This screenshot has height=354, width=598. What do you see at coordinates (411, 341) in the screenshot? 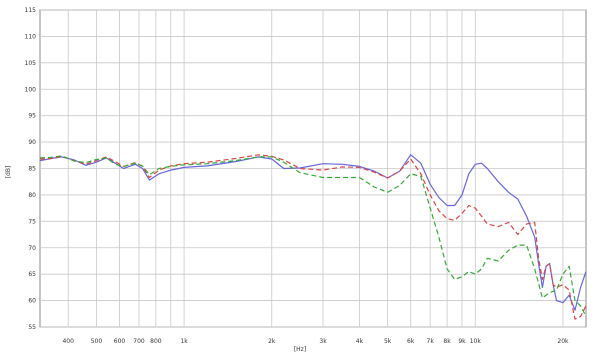
I see `x-tick-label: 6k` at bounding box center [411, 341].